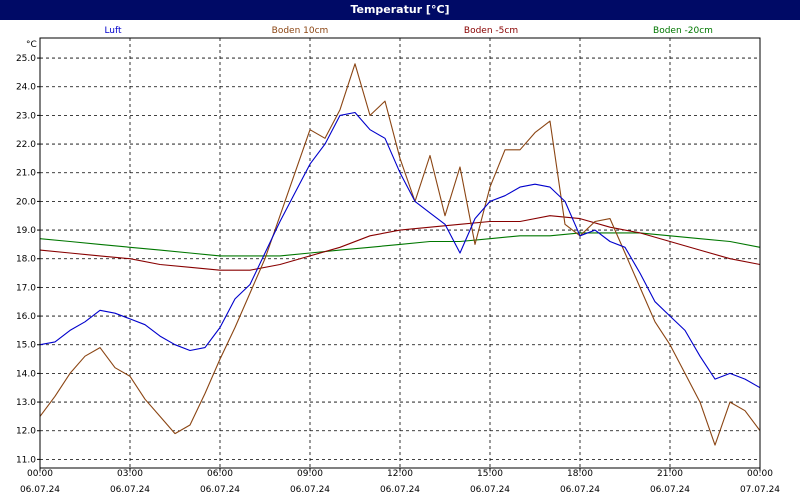 The width and height of the screenshot is (800, 500). What do you see at coordinates (491, 31) in the screenshot?
I see `legend-entry: Boden -5cm` at bounding box center [491, 31].